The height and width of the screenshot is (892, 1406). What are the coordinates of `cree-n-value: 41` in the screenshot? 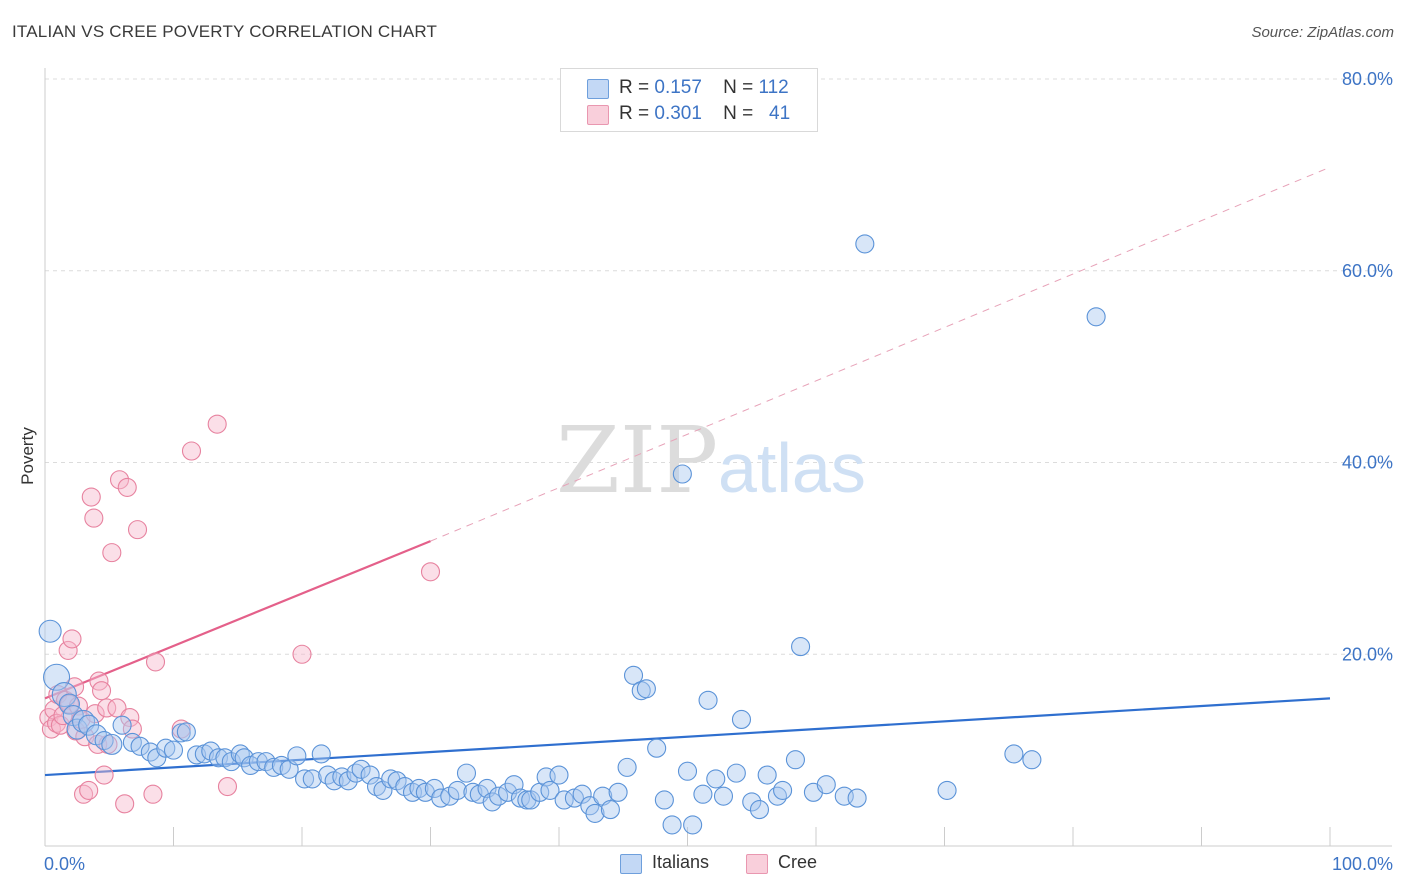 It's located at (780, 113).